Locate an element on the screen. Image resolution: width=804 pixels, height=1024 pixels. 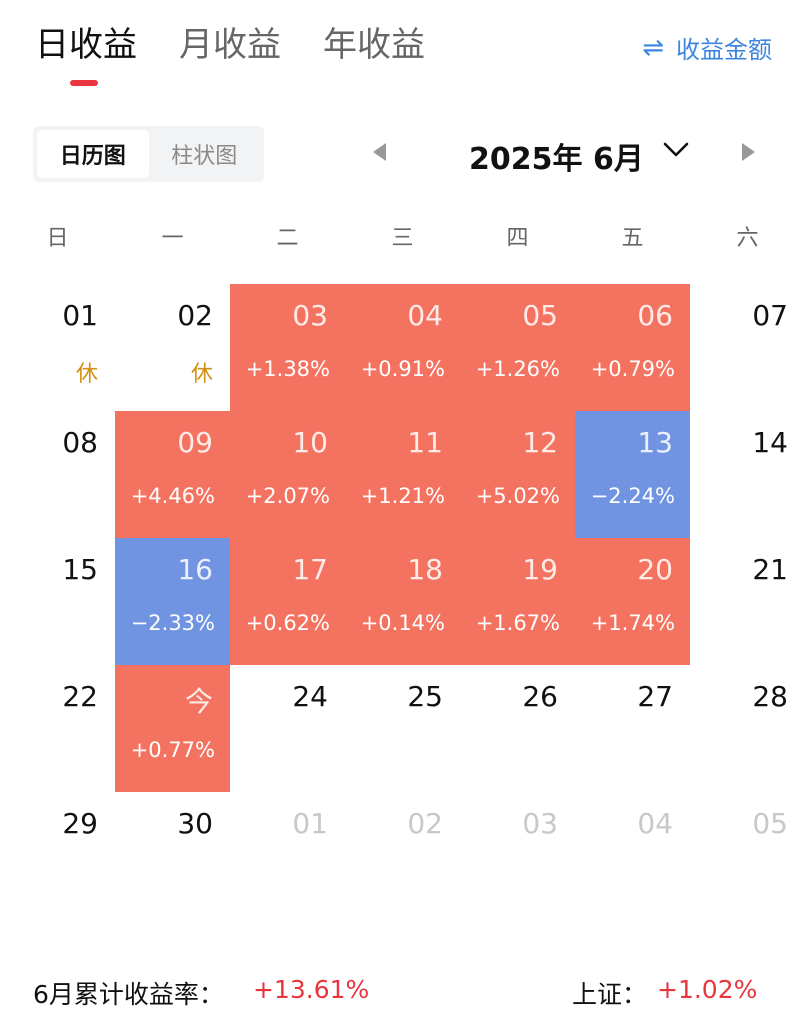
calendar-day-cell: 22 is located at coordinates (57, 728).